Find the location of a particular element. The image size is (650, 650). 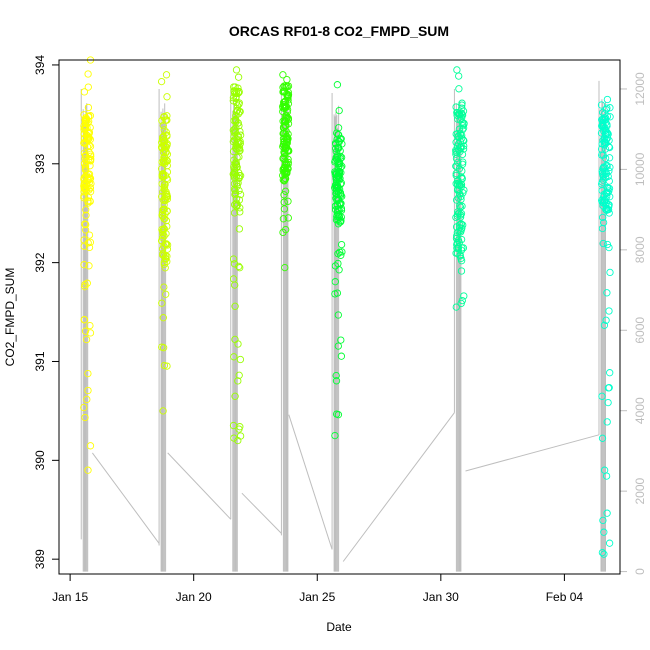

series-RF01 is located at coordinates (87, 265).